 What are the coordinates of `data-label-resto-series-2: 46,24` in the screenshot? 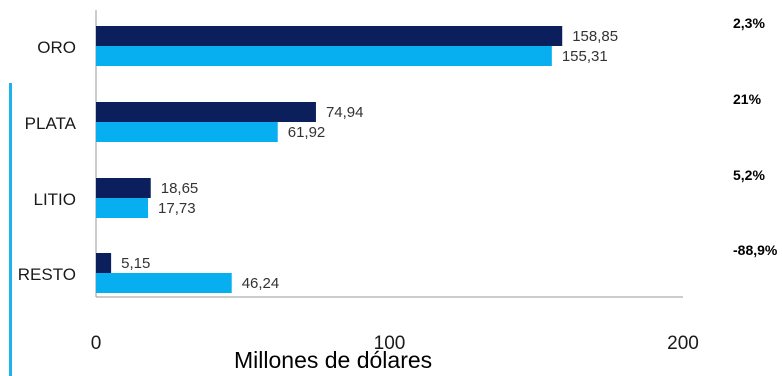 It's located at (261, 283).